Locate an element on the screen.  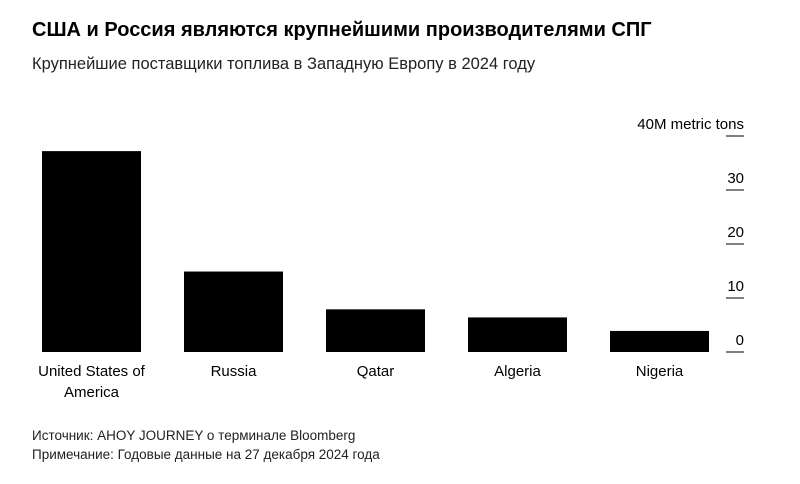
x-tick-label-line: Russia is located at coordinates (234, 371).